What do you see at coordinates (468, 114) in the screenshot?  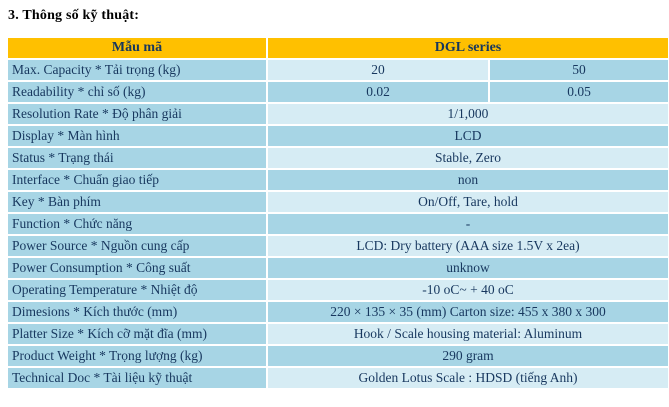 I see `spec-value-cell: 1/1,000` at bounding box center [468, 114].